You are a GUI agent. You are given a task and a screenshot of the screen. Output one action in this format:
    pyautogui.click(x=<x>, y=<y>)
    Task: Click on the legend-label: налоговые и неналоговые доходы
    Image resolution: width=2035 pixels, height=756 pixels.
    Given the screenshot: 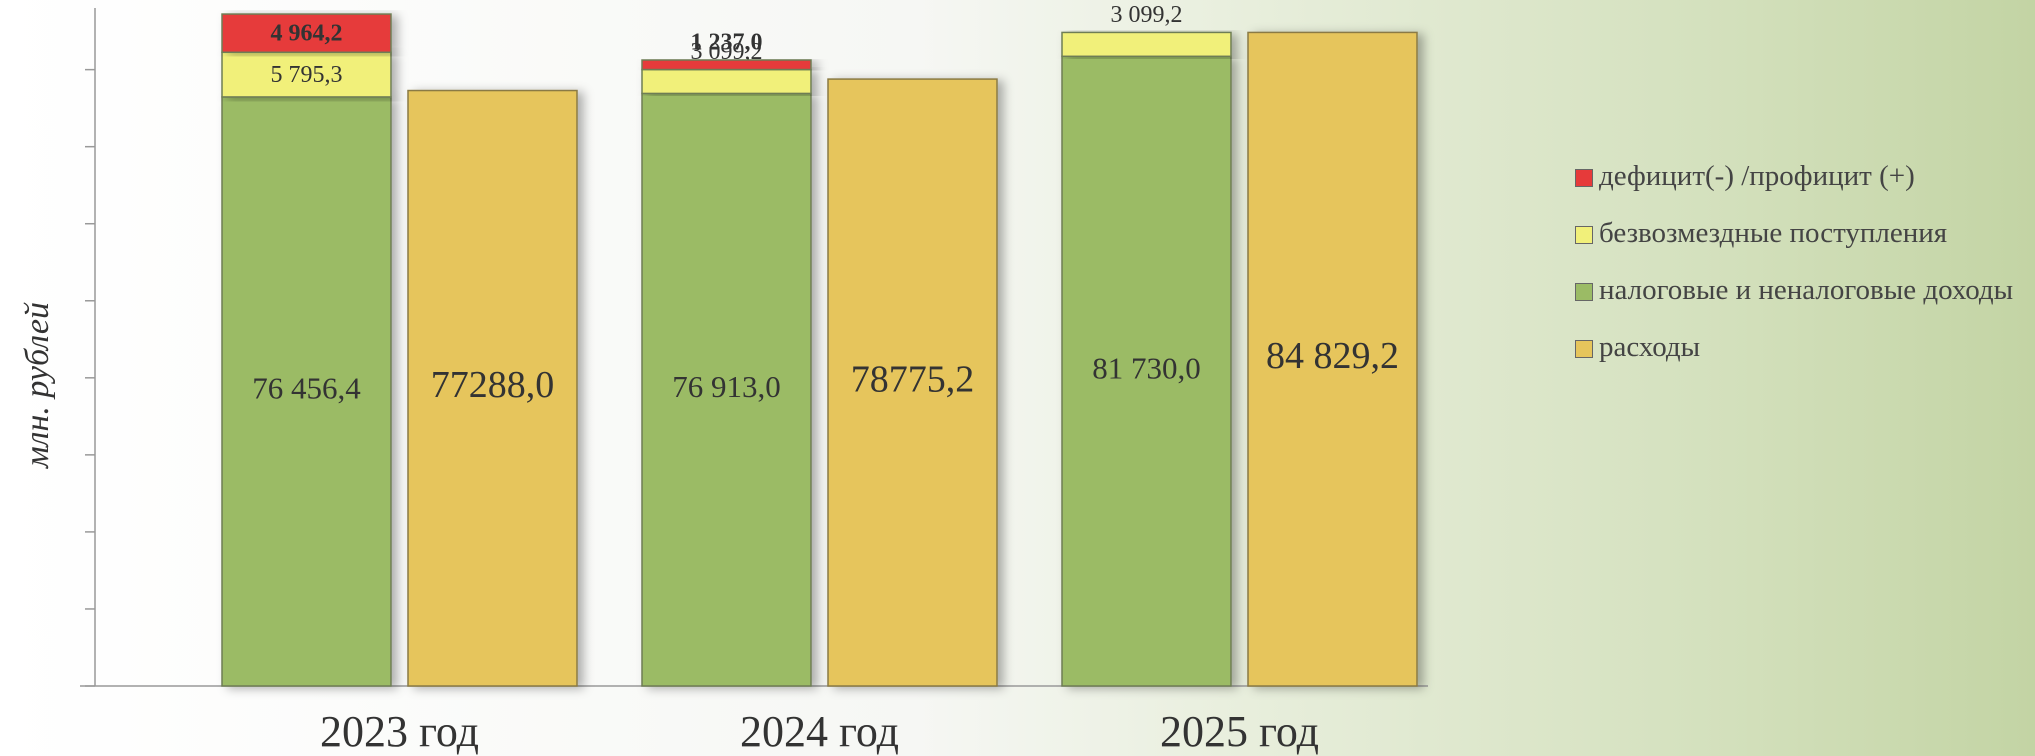 What is the action you would take?
    pyautogui.click(x=1806, y=290)
    